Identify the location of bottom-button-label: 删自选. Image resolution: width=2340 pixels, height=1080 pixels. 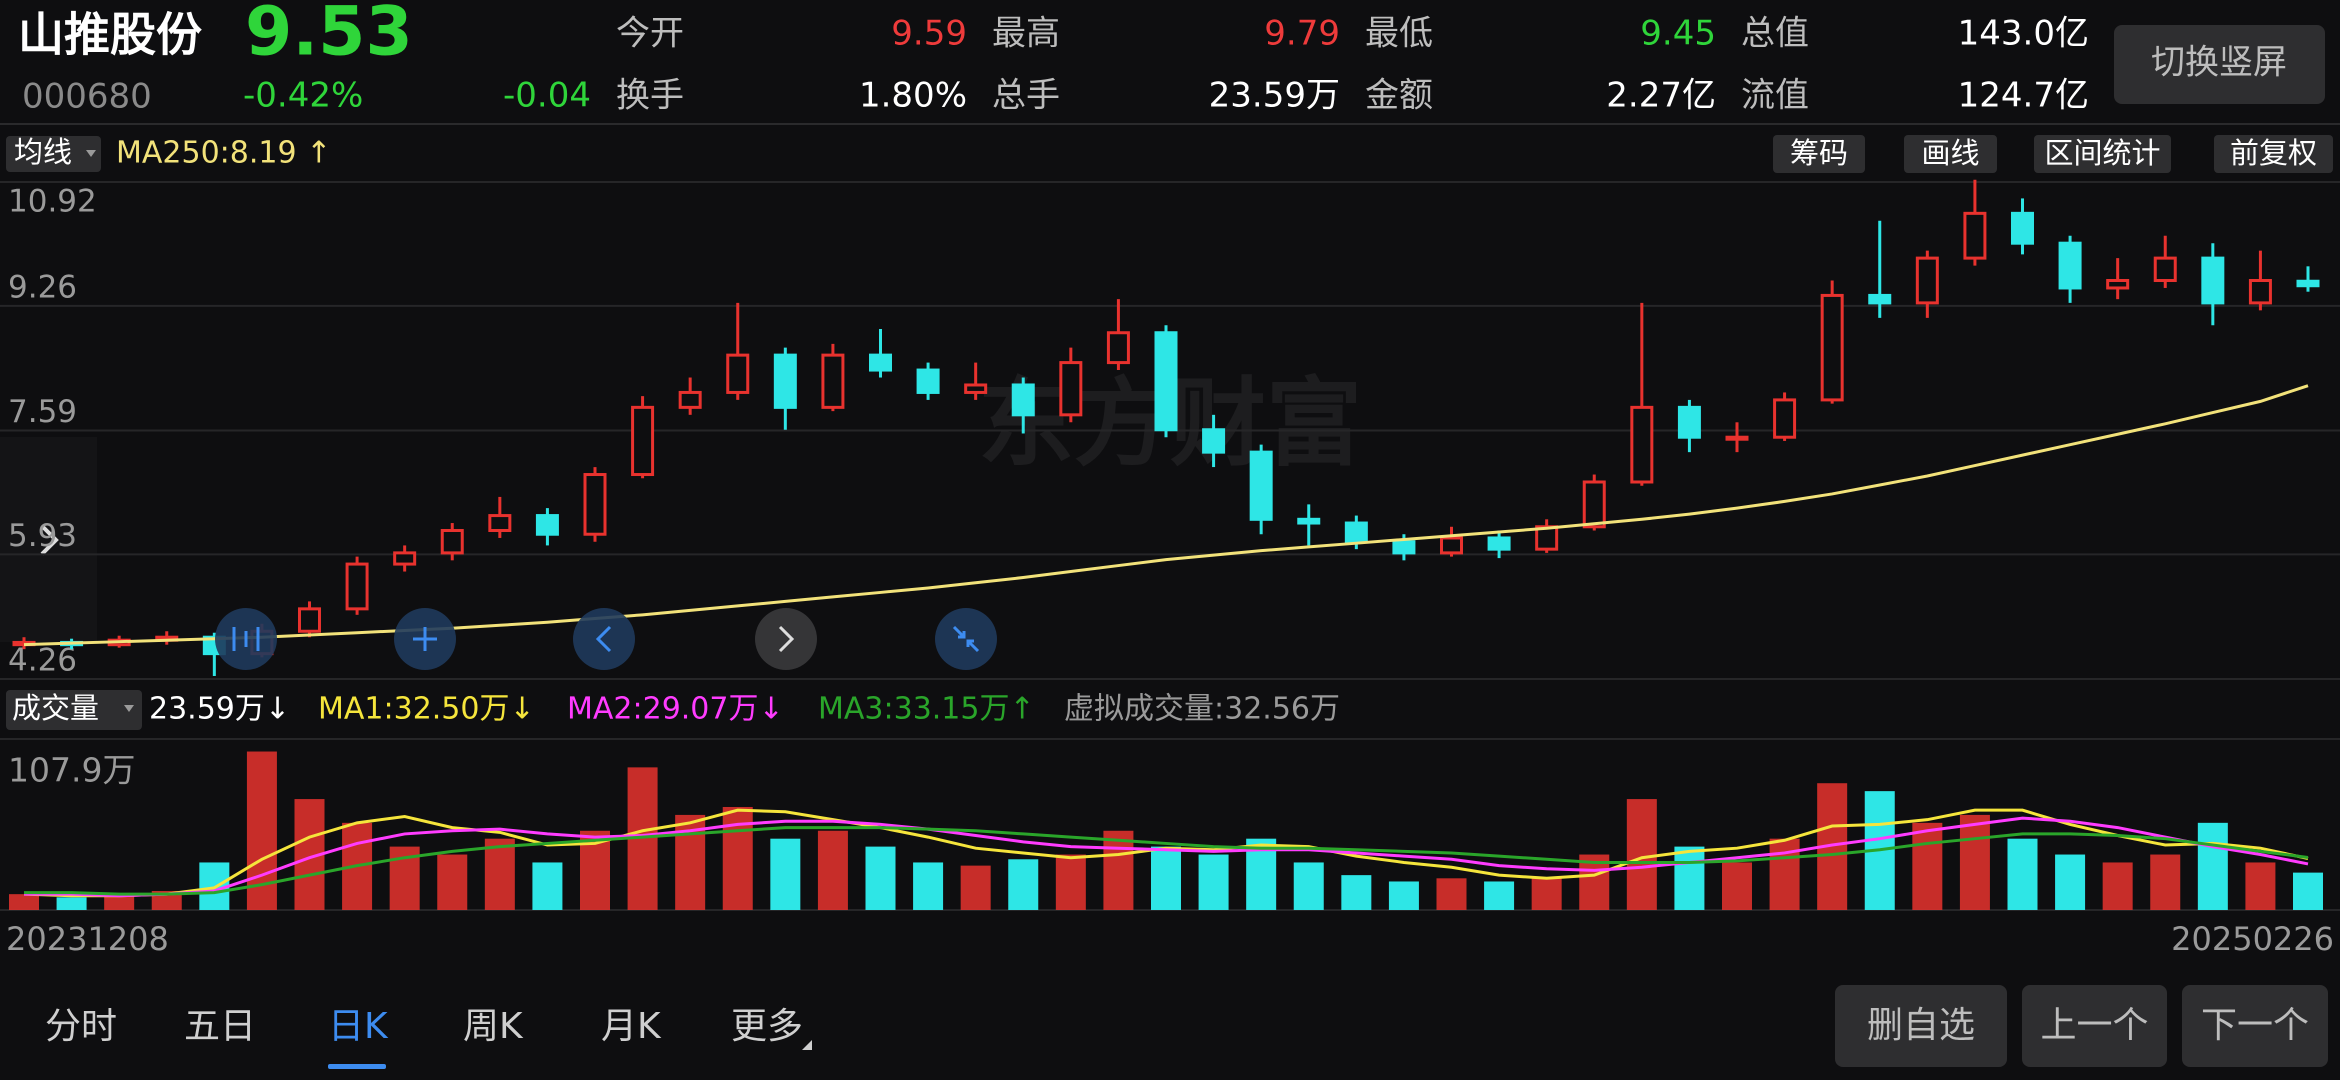
(1921, 1025).